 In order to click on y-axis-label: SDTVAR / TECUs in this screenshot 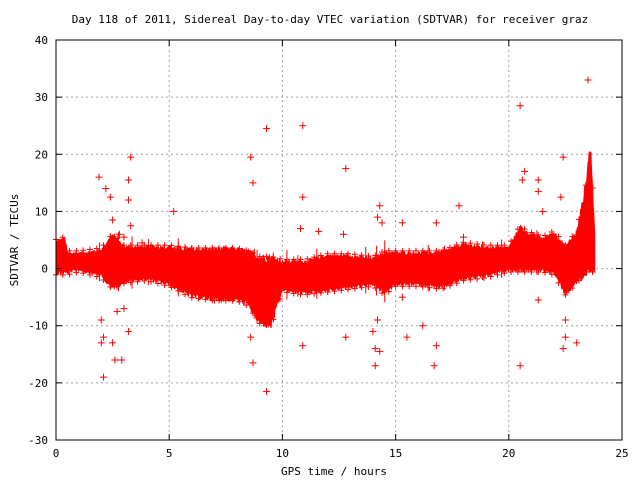, I will do `click(14, 240)`.